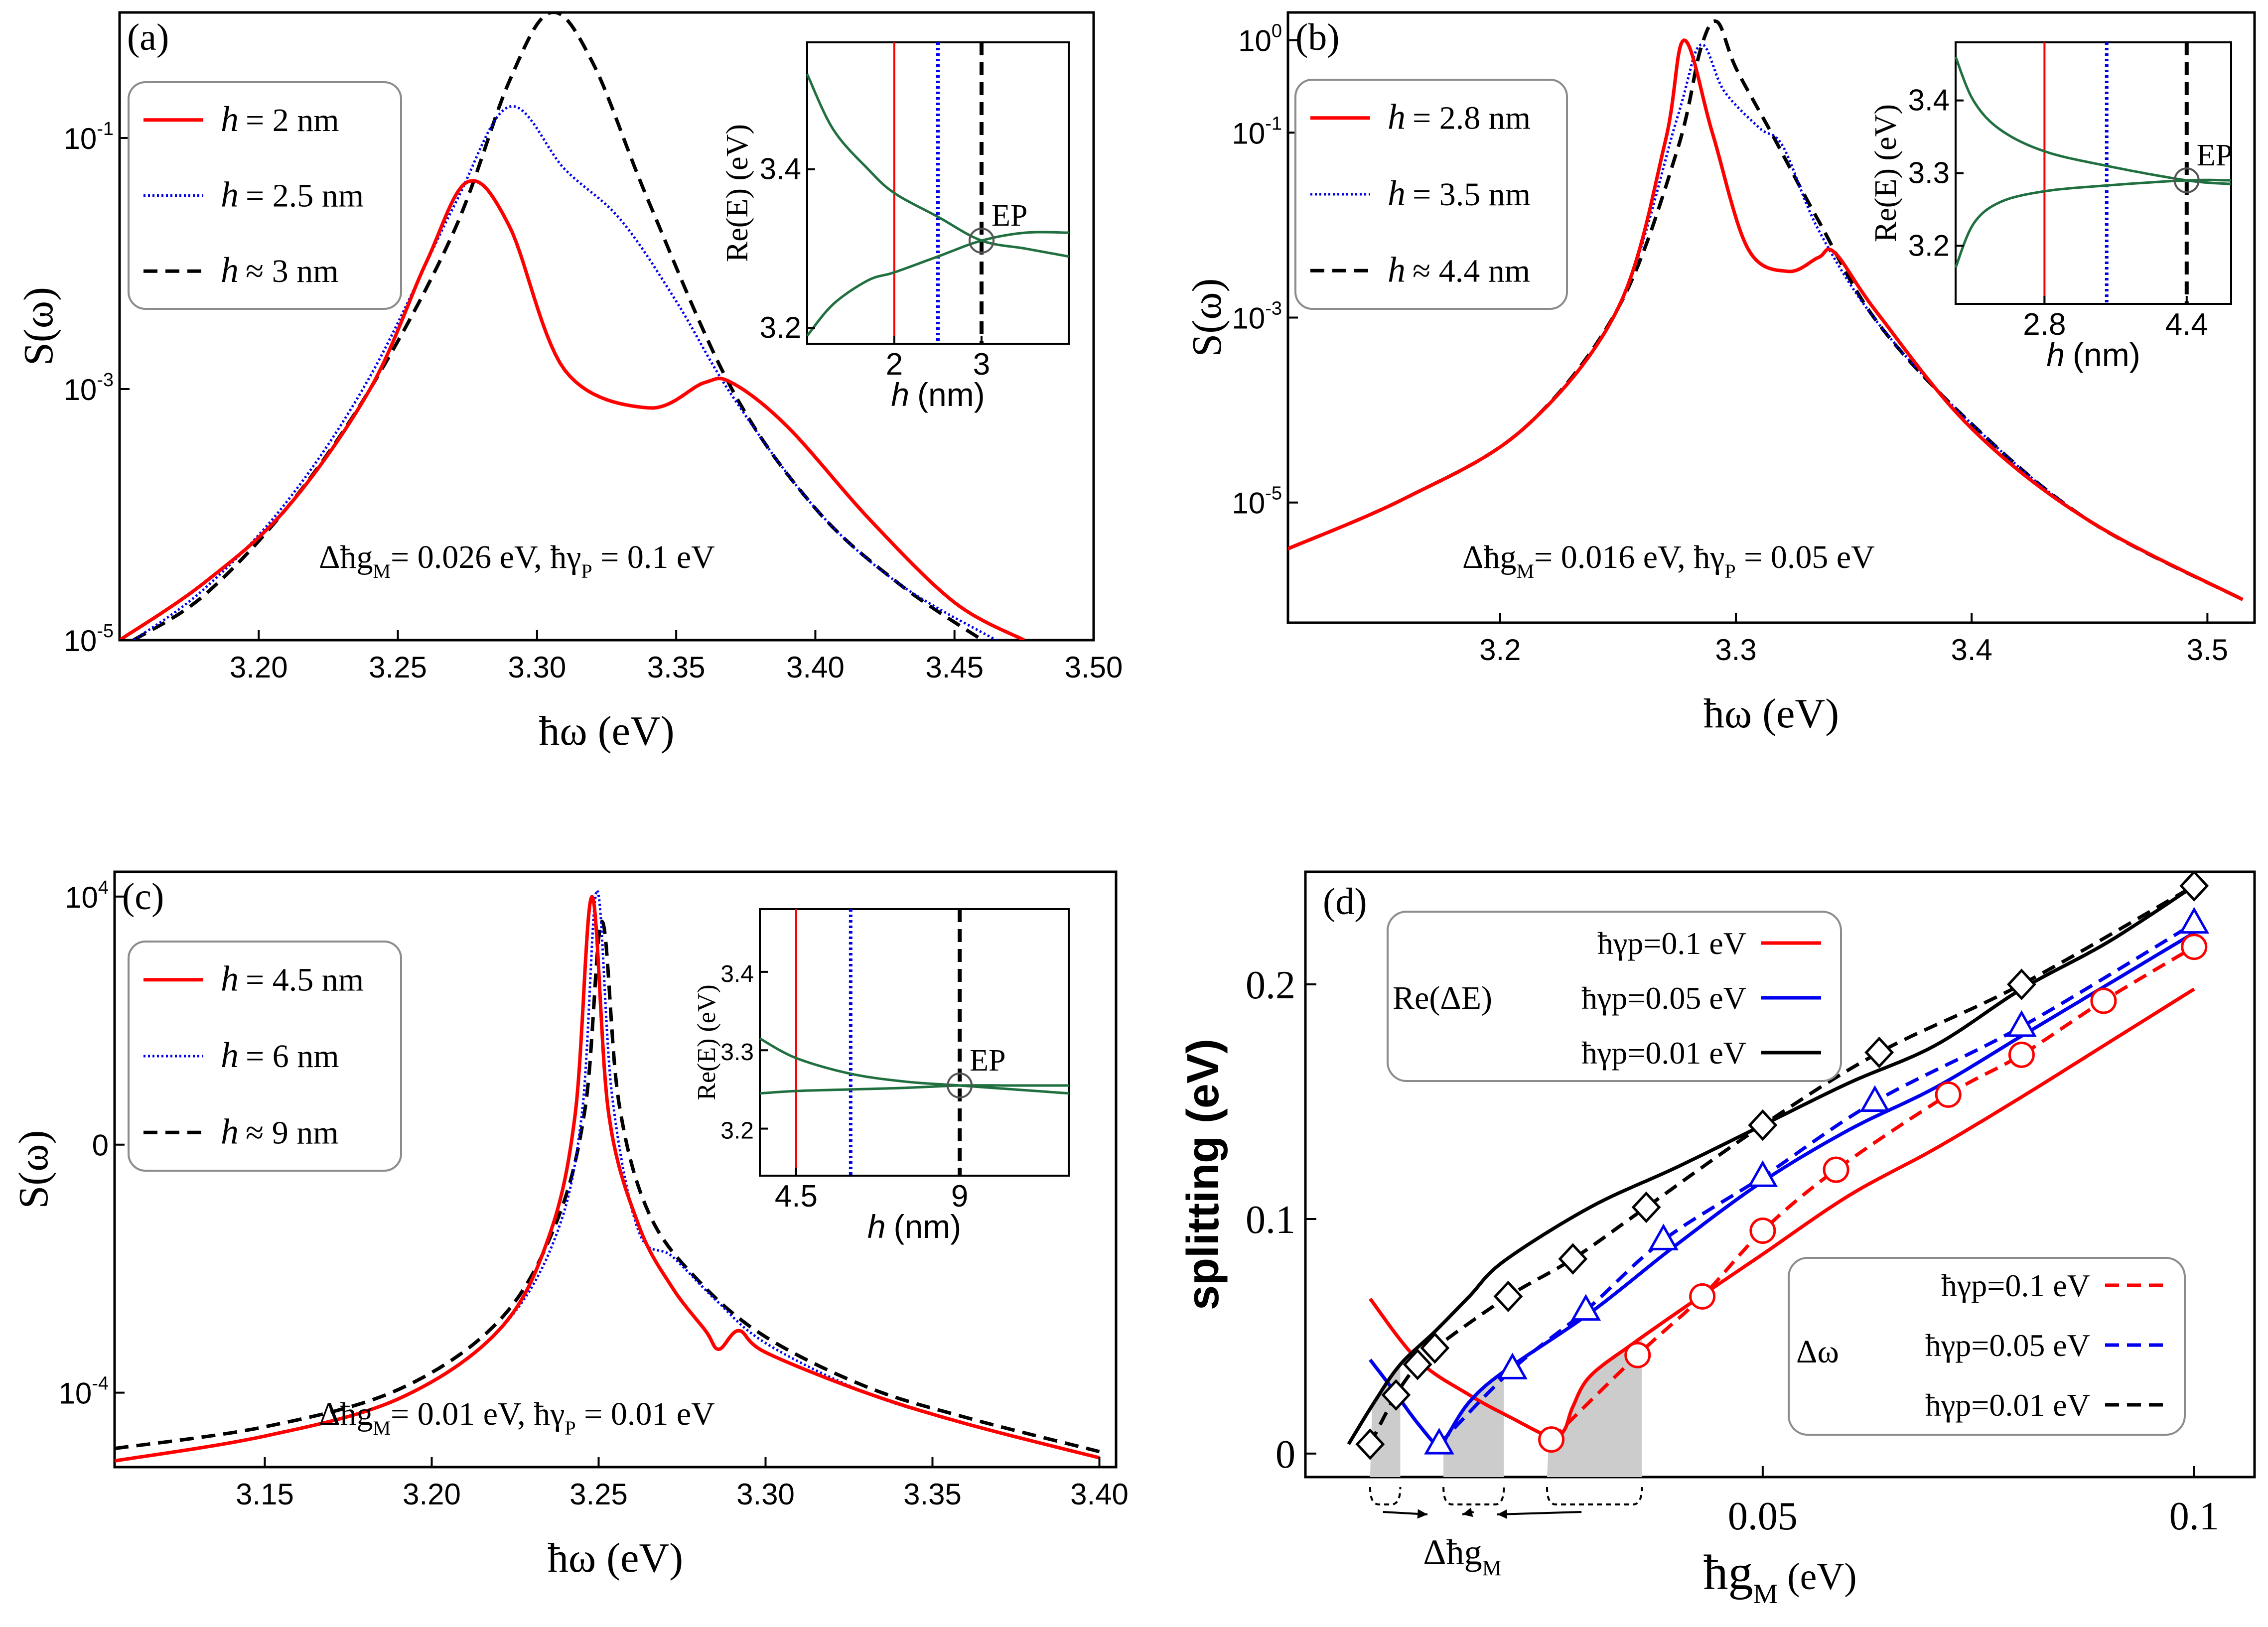 The width and height of the screenshot is (2268, 1627). I want to click on panel-label: (c), so click(143, 897).